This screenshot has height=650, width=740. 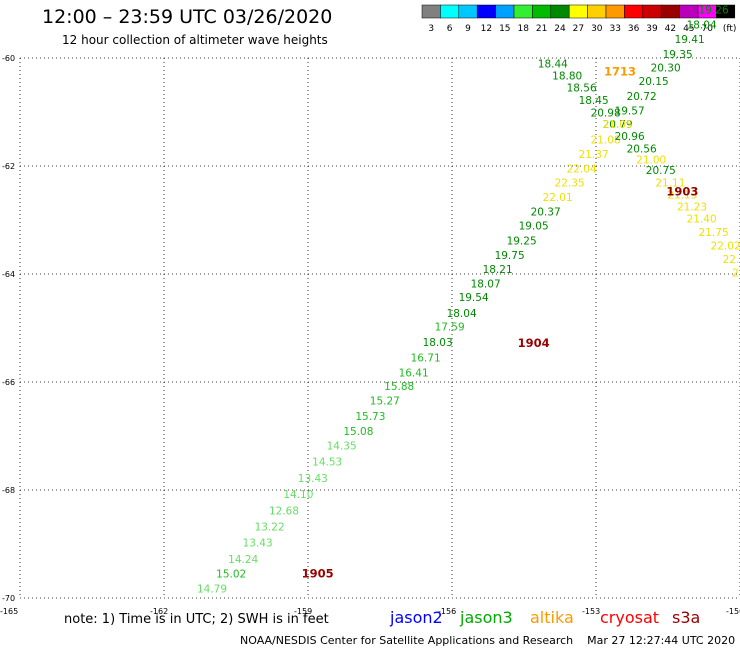 What do you see at coordinates (591, 611) in the screenshot?
I see `x-tick-label: -153` at bounding box center [591, 611].